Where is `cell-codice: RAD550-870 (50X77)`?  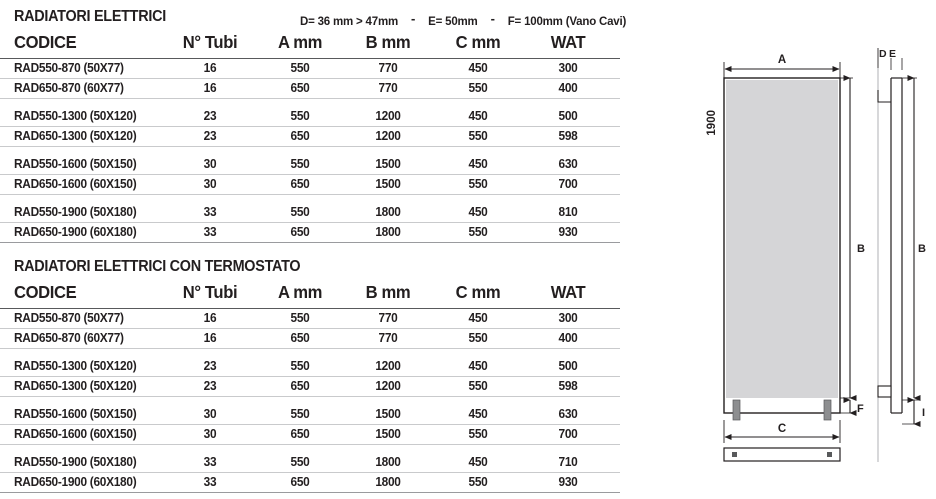
cell-codice: RAD550-870 (50X77) is located at coordinates (69, 318).